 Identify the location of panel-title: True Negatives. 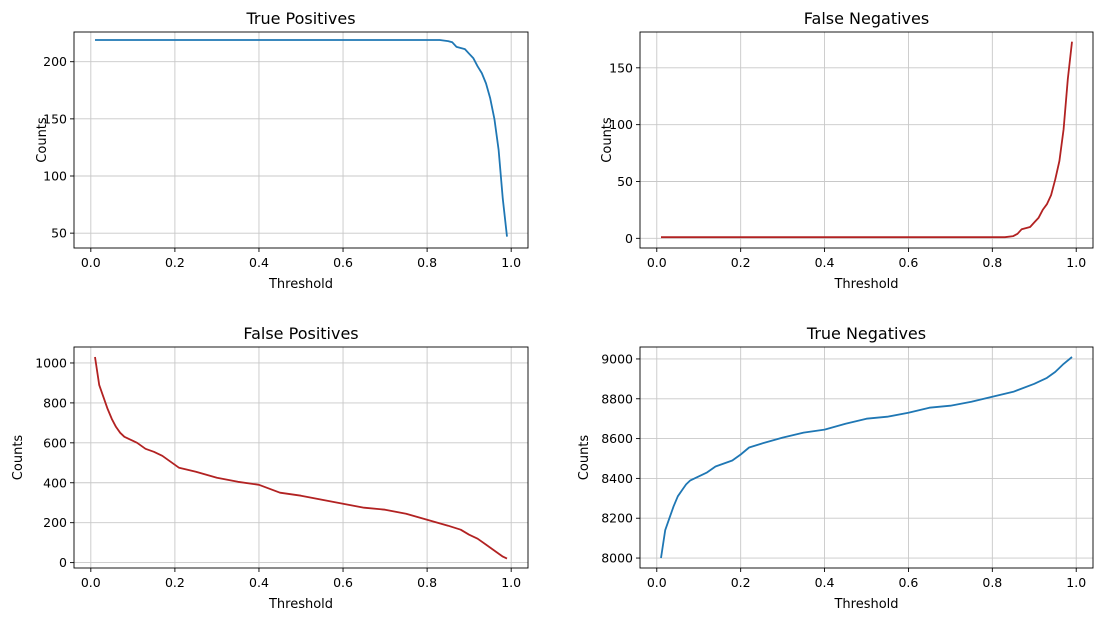
(866, 333).